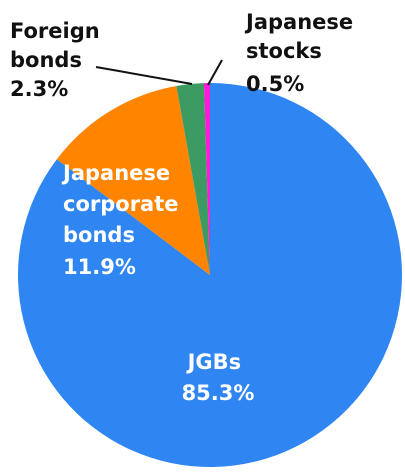 The height and width of the screenshot is (475, 405). Describe the element at coordinates (55, 31) in the screenshot. I see `foreign-bonds-label-line-1: Foreign` at that location.